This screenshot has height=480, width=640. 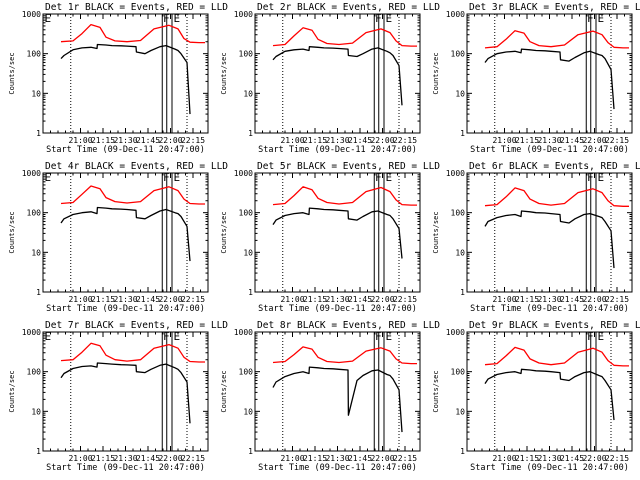 I want to click on panel-title: Det 8r BLACK = Events, RED = LLD, so click(x=348, y=325).